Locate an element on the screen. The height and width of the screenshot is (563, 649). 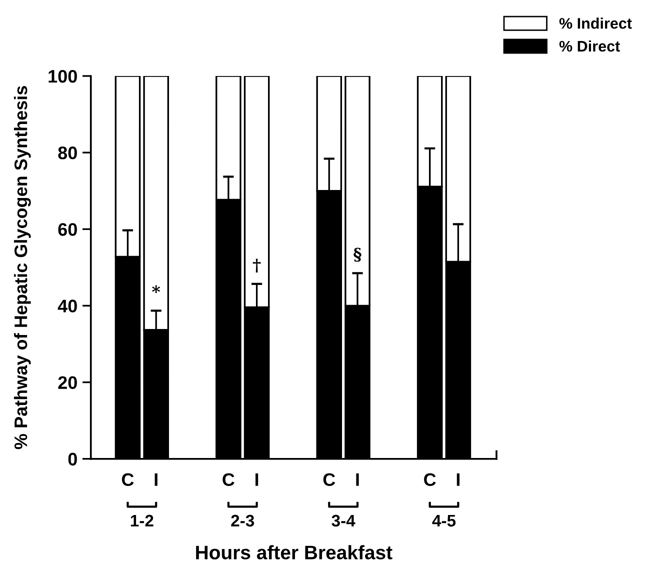
text: 2-3 is located at coordinates (242, 520).